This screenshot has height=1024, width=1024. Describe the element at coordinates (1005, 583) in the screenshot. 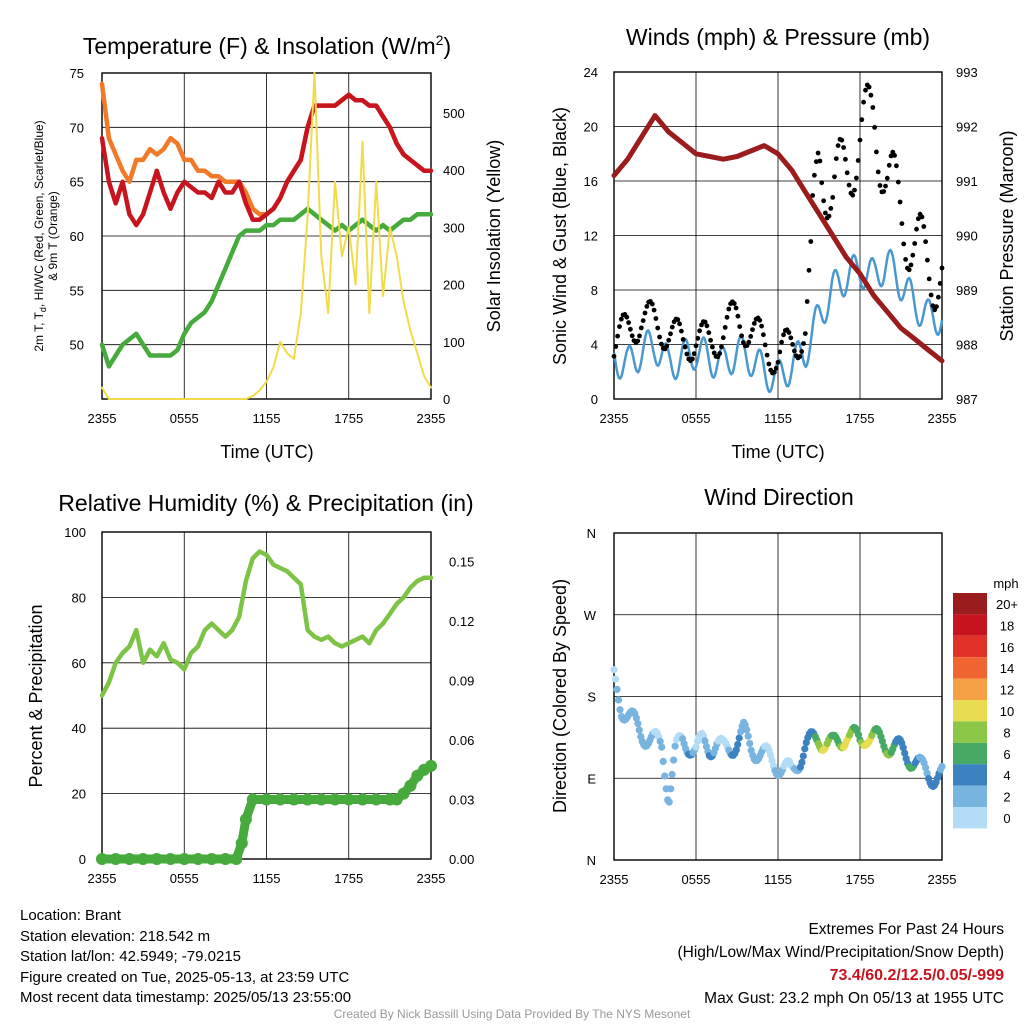

I see `legend-title: mph` at that location.